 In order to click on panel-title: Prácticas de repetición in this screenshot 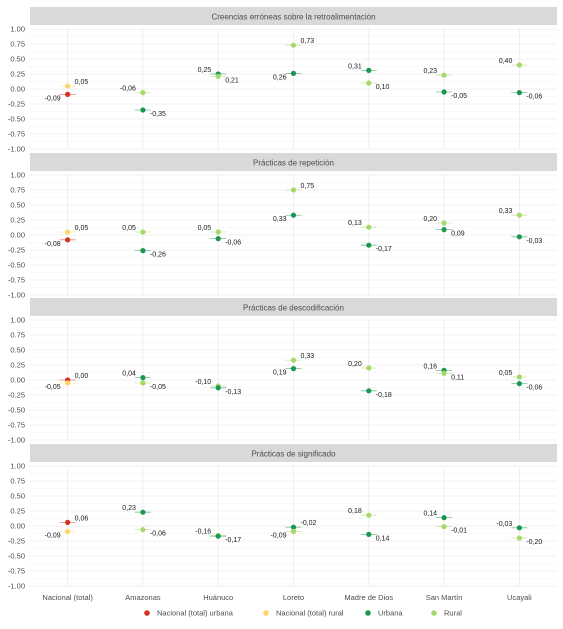, I will do `click(293, 163)`.